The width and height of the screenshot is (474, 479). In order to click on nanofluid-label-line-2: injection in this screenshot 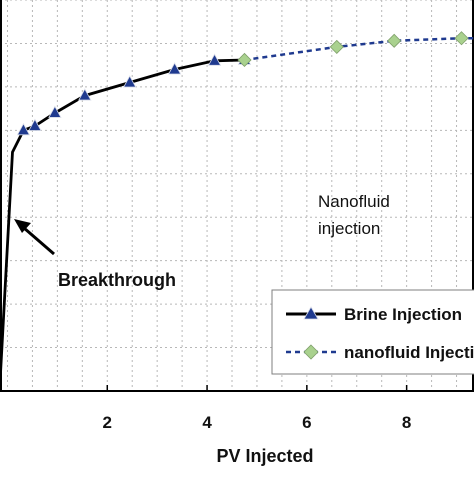, I will do `click(349, 228)`.